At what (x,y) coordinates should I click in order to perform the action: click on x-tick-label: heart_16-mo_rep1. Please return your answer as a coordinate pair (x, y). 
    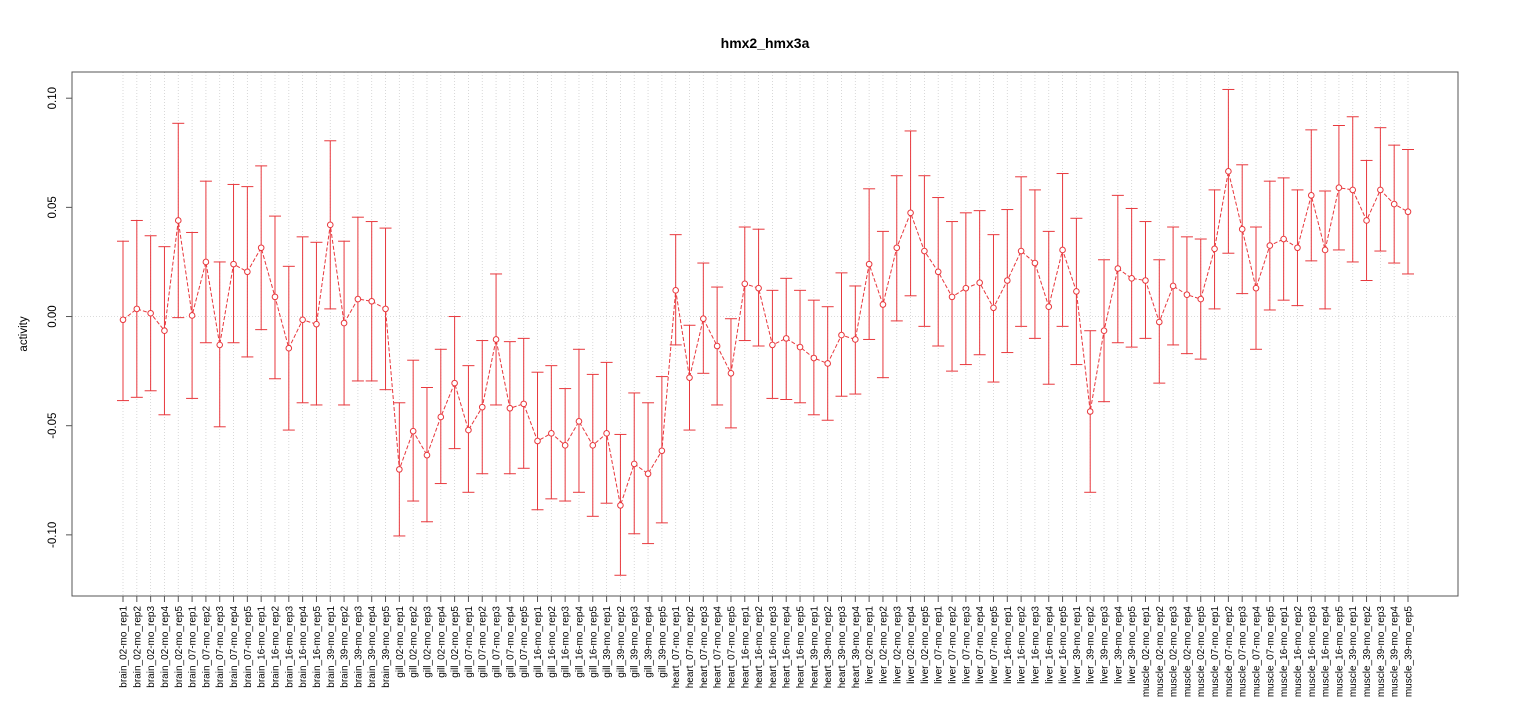
    Looking at the image, I should click on (745, 647).